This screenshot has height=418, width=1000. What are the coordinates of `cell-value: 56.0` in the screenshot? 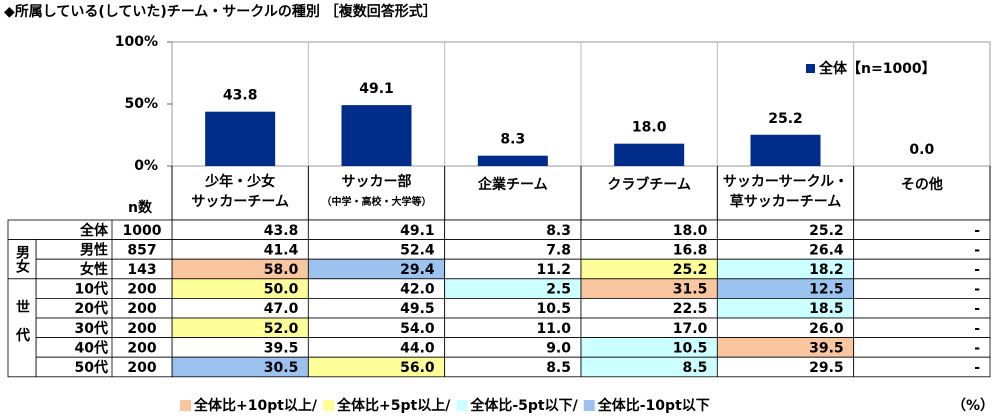 It's located at (417, 368).